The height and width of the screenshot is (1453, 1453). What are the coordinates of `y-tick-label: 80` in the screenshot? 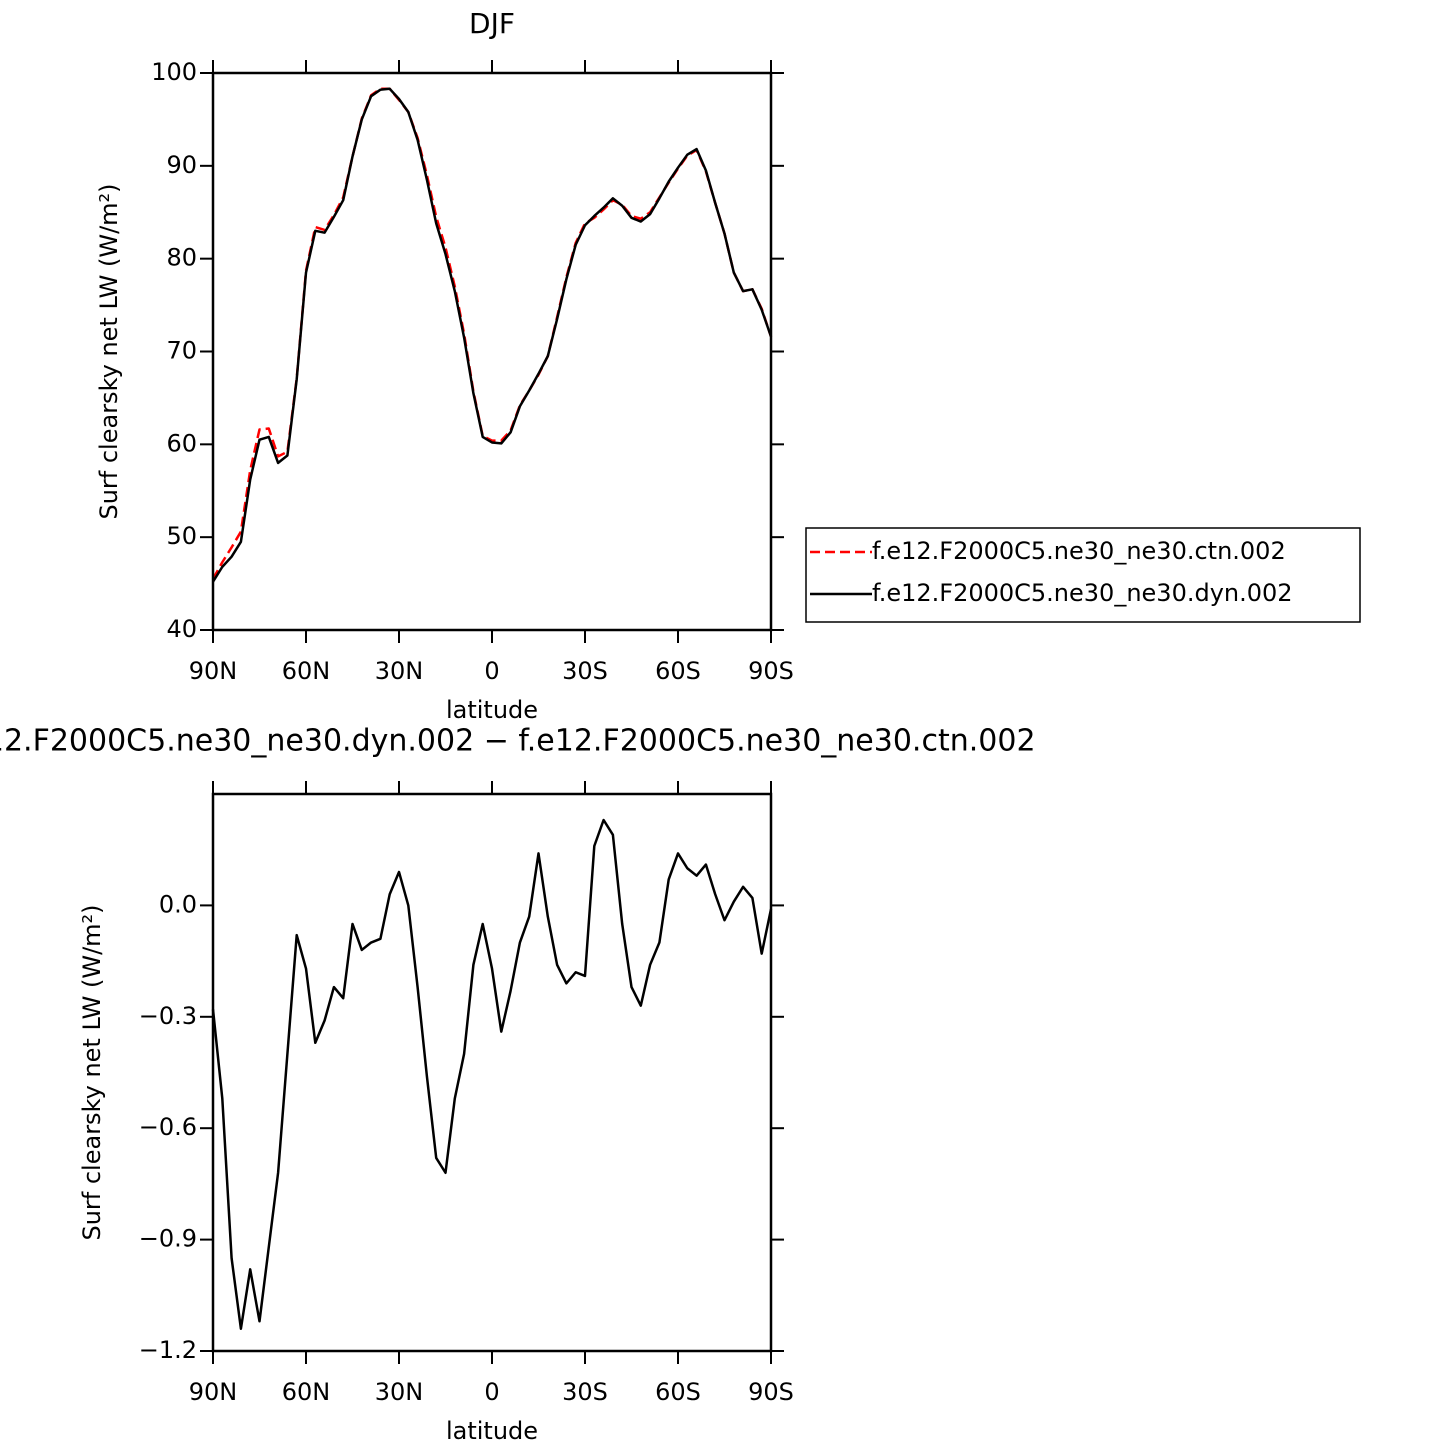 It's located at (181, 258).